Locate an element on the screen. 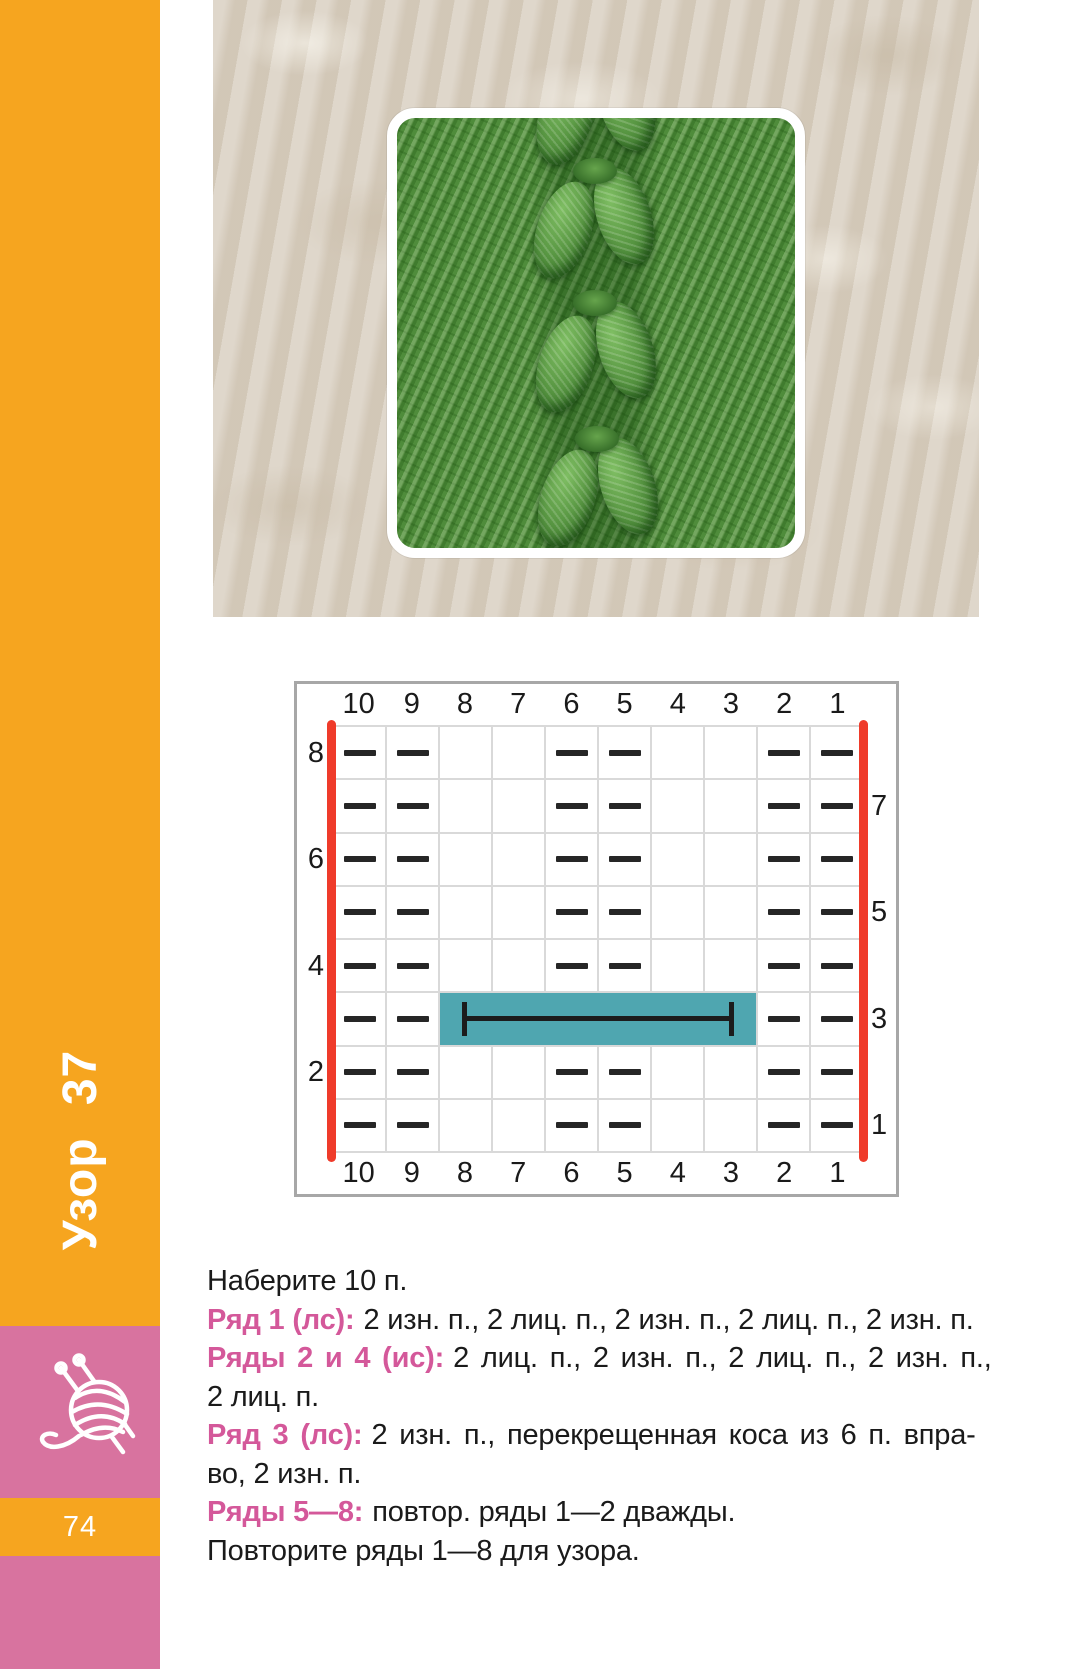  chart-column-number: 4 is located at coordinates (677, 704).